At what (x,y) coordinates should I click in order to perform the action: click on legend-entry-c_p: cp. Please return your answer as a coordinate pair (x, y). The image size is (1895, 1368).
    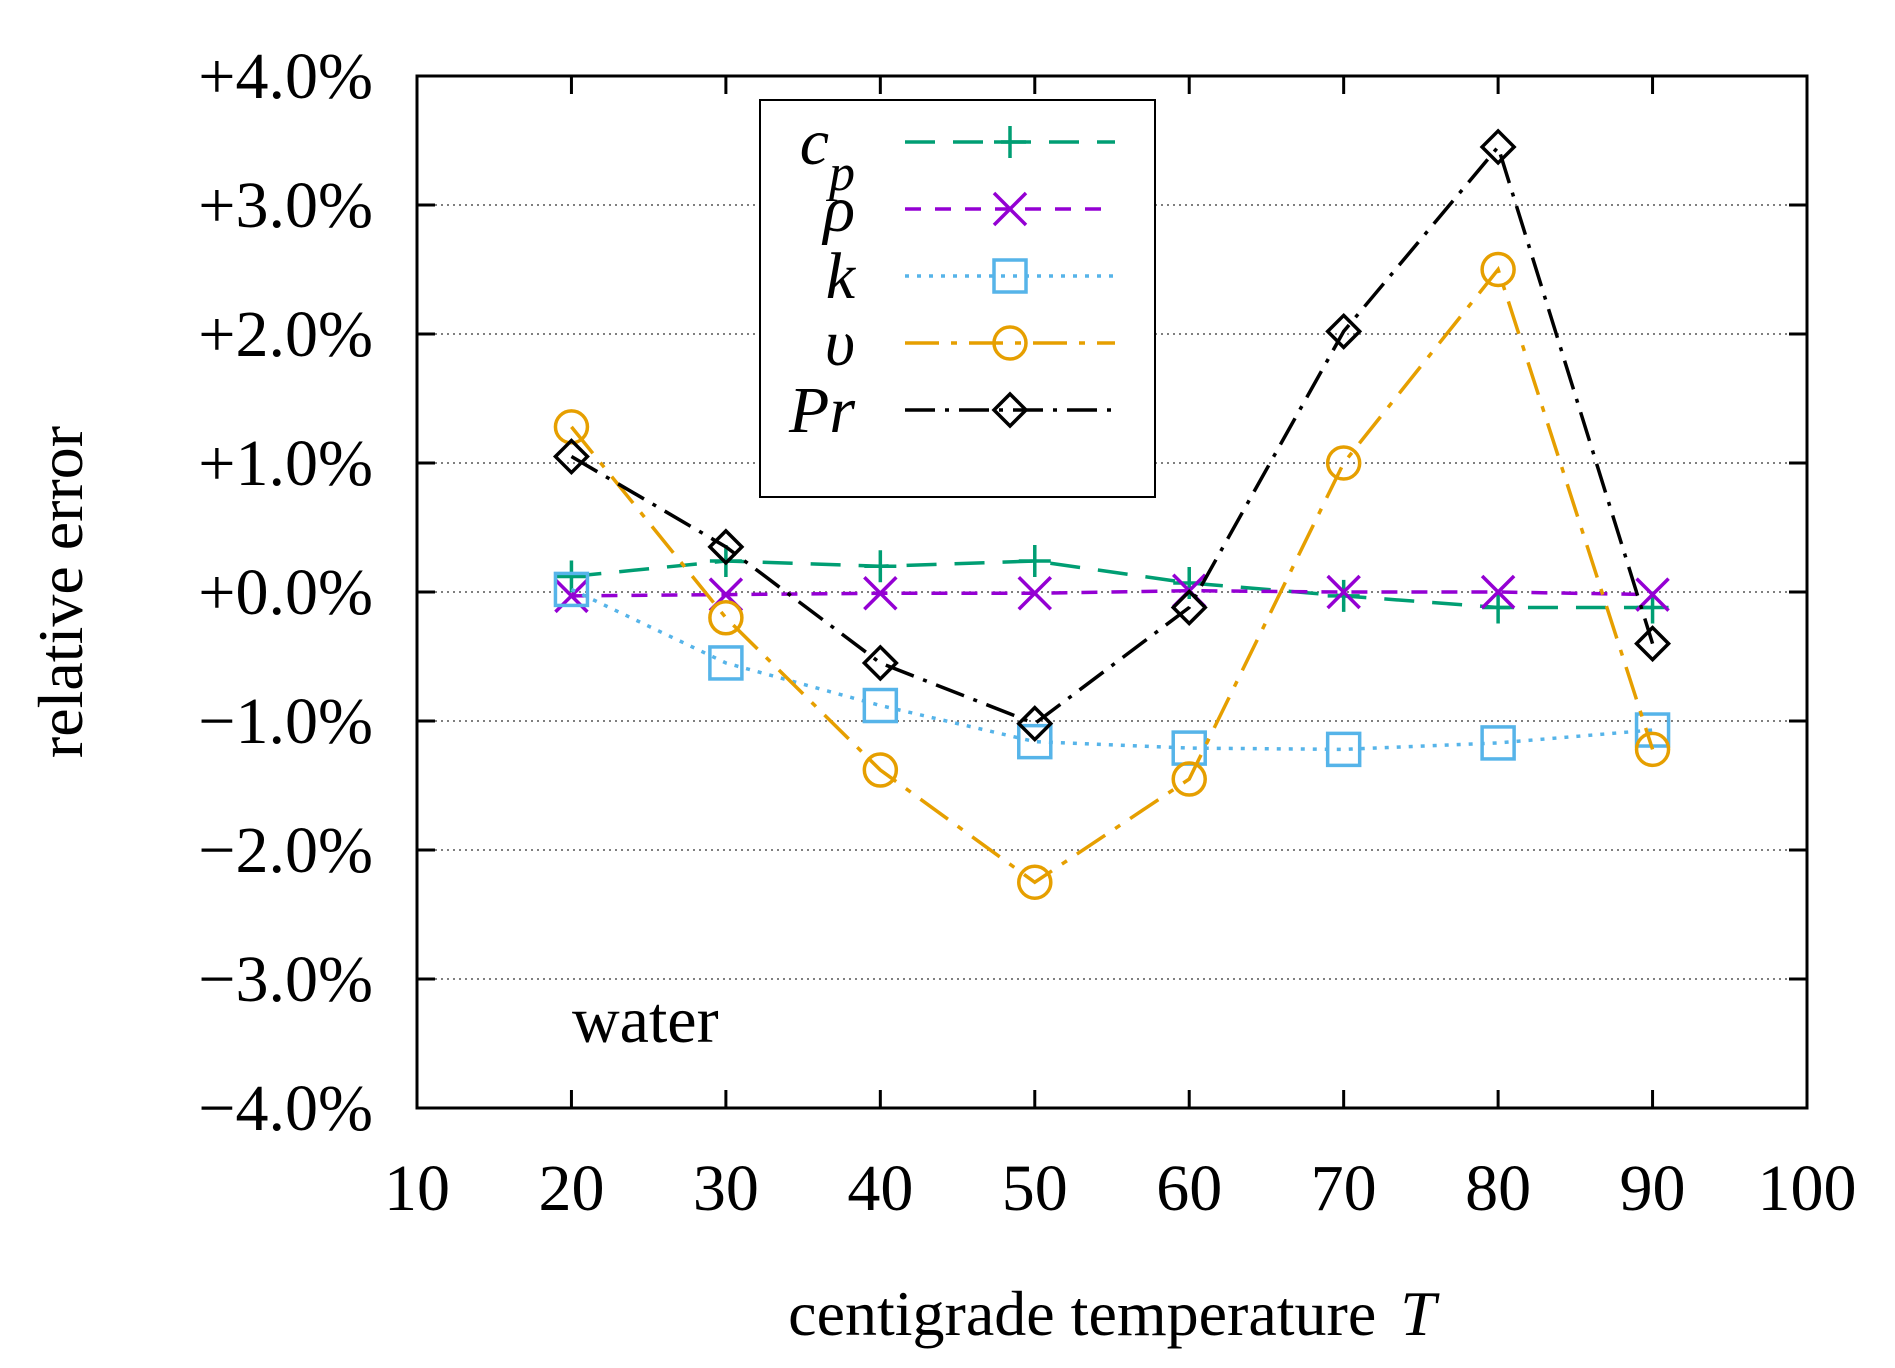
    Looking at the image, I should click on (957, 154).